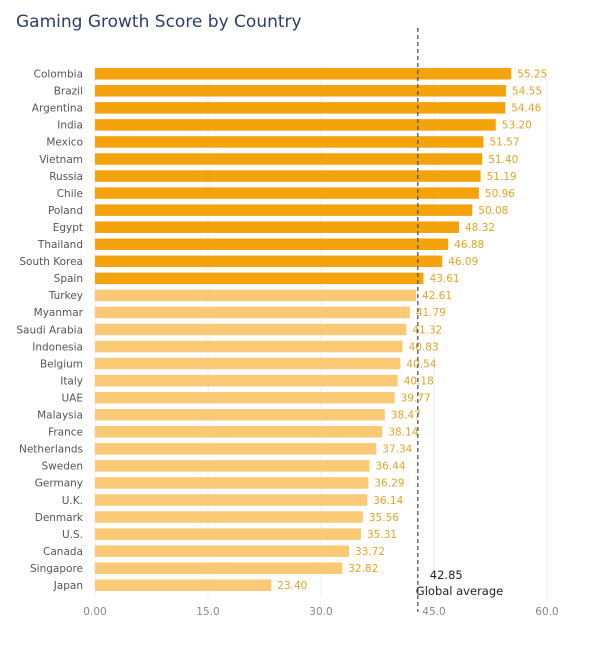 Image resolution: width=607 pixels, height=645 pixels. Describe the element at coordinates (66, 177) in the screenshot. I see `category-label: Russia` at that location.